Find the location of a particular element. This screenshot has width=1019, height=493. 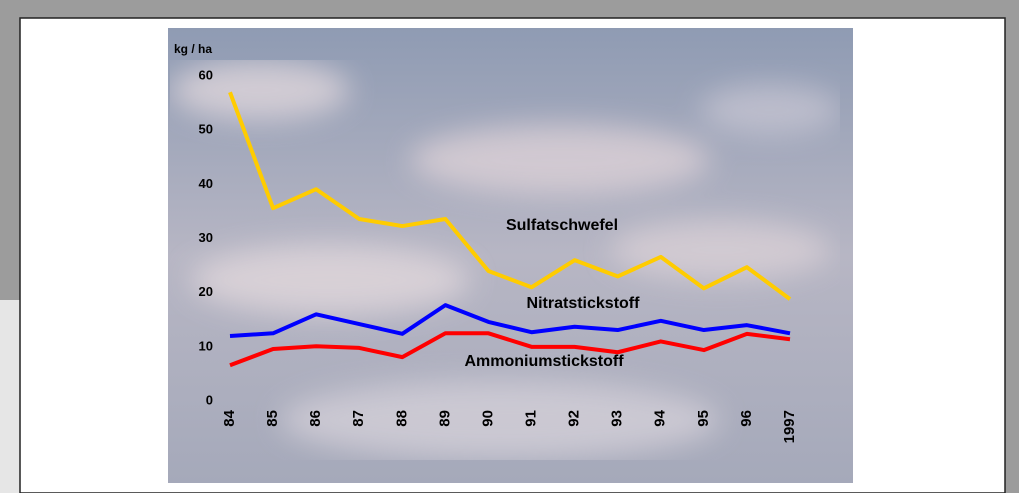

x-tick-label: 95 is located at coordinates (703, 418).